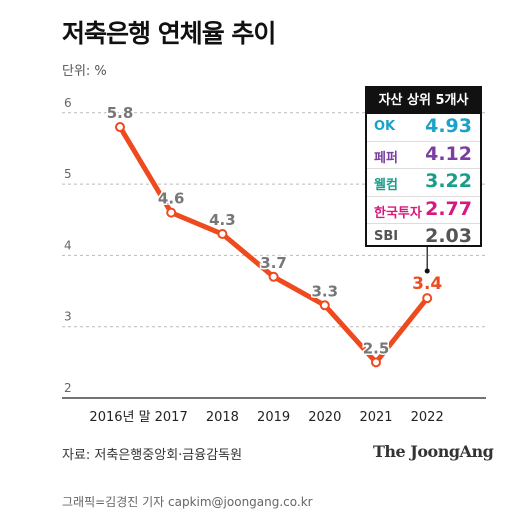 The height and width of the screenshot is (511, 513). I want to click on legend-name: SBI, so click(386, 236).